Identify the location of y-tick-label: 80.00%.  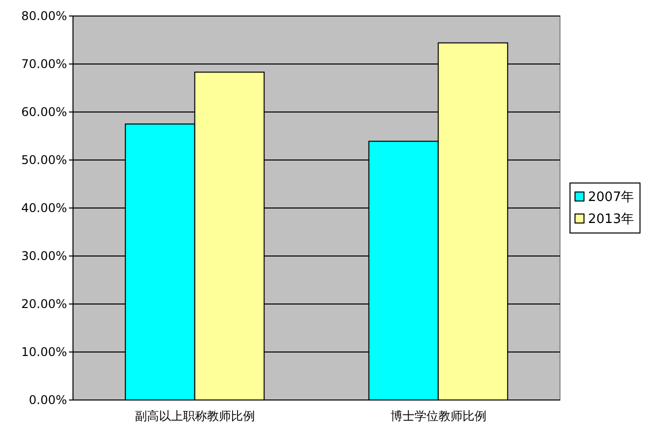
(44, 16).